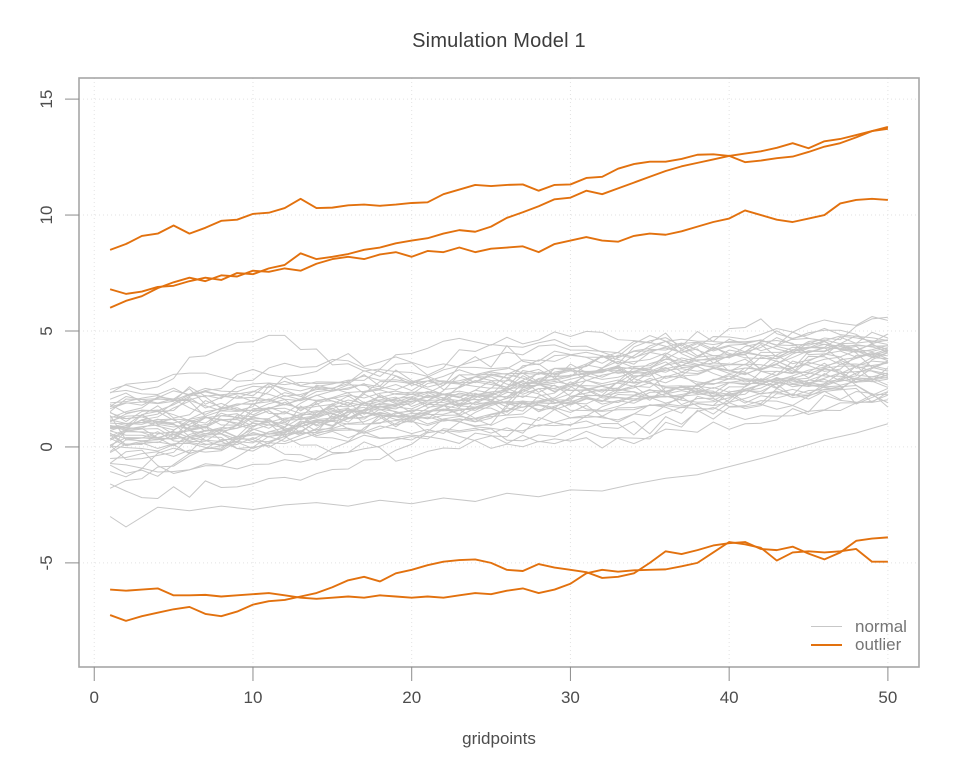  I want to click on y-tick-label: -5, so click(46, 562).